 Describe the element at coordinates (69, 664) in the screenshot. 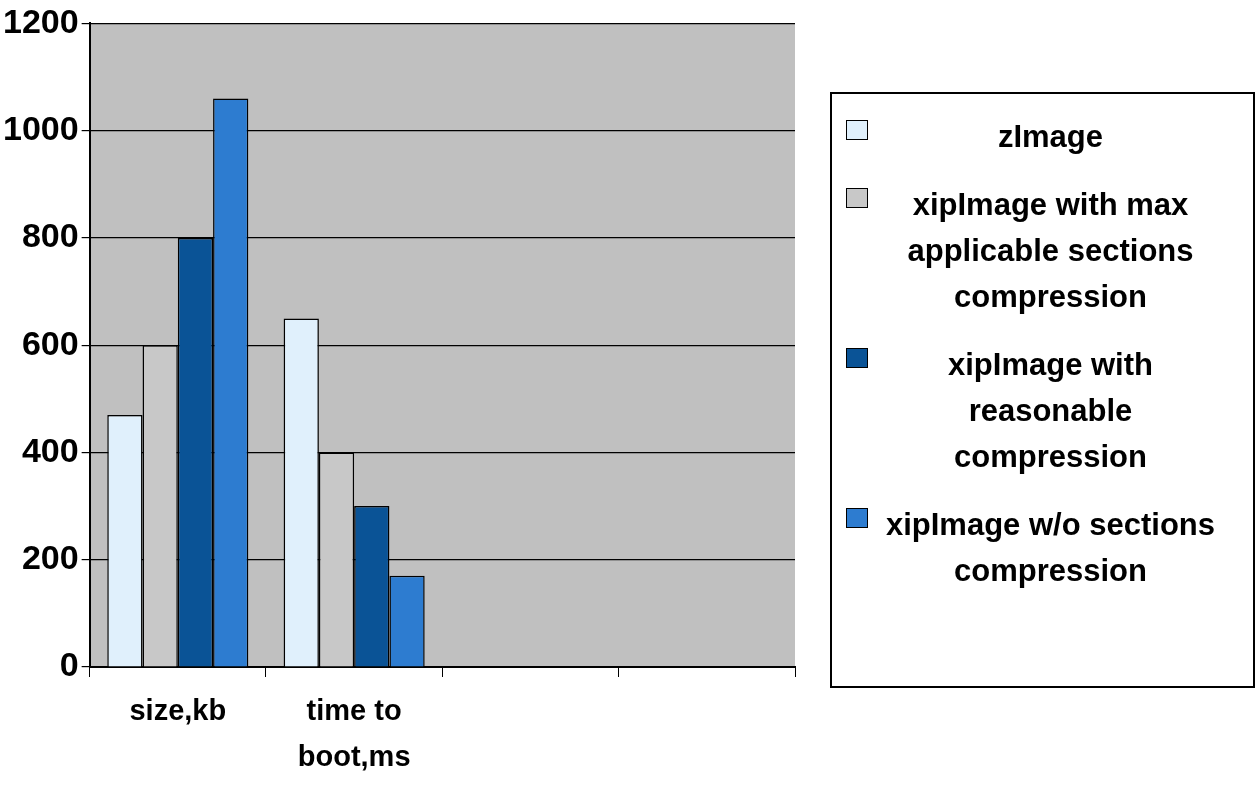

I see `y-tick-label: 0` at that location.